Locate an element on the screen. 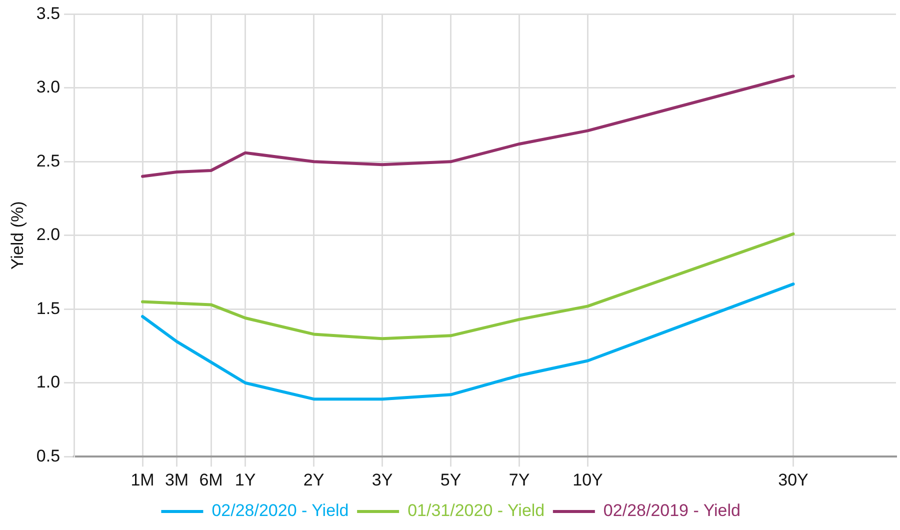 The width and height of the screenshot is (900, 530). x-tick-label: 1M is located at coordinates (142, 480).